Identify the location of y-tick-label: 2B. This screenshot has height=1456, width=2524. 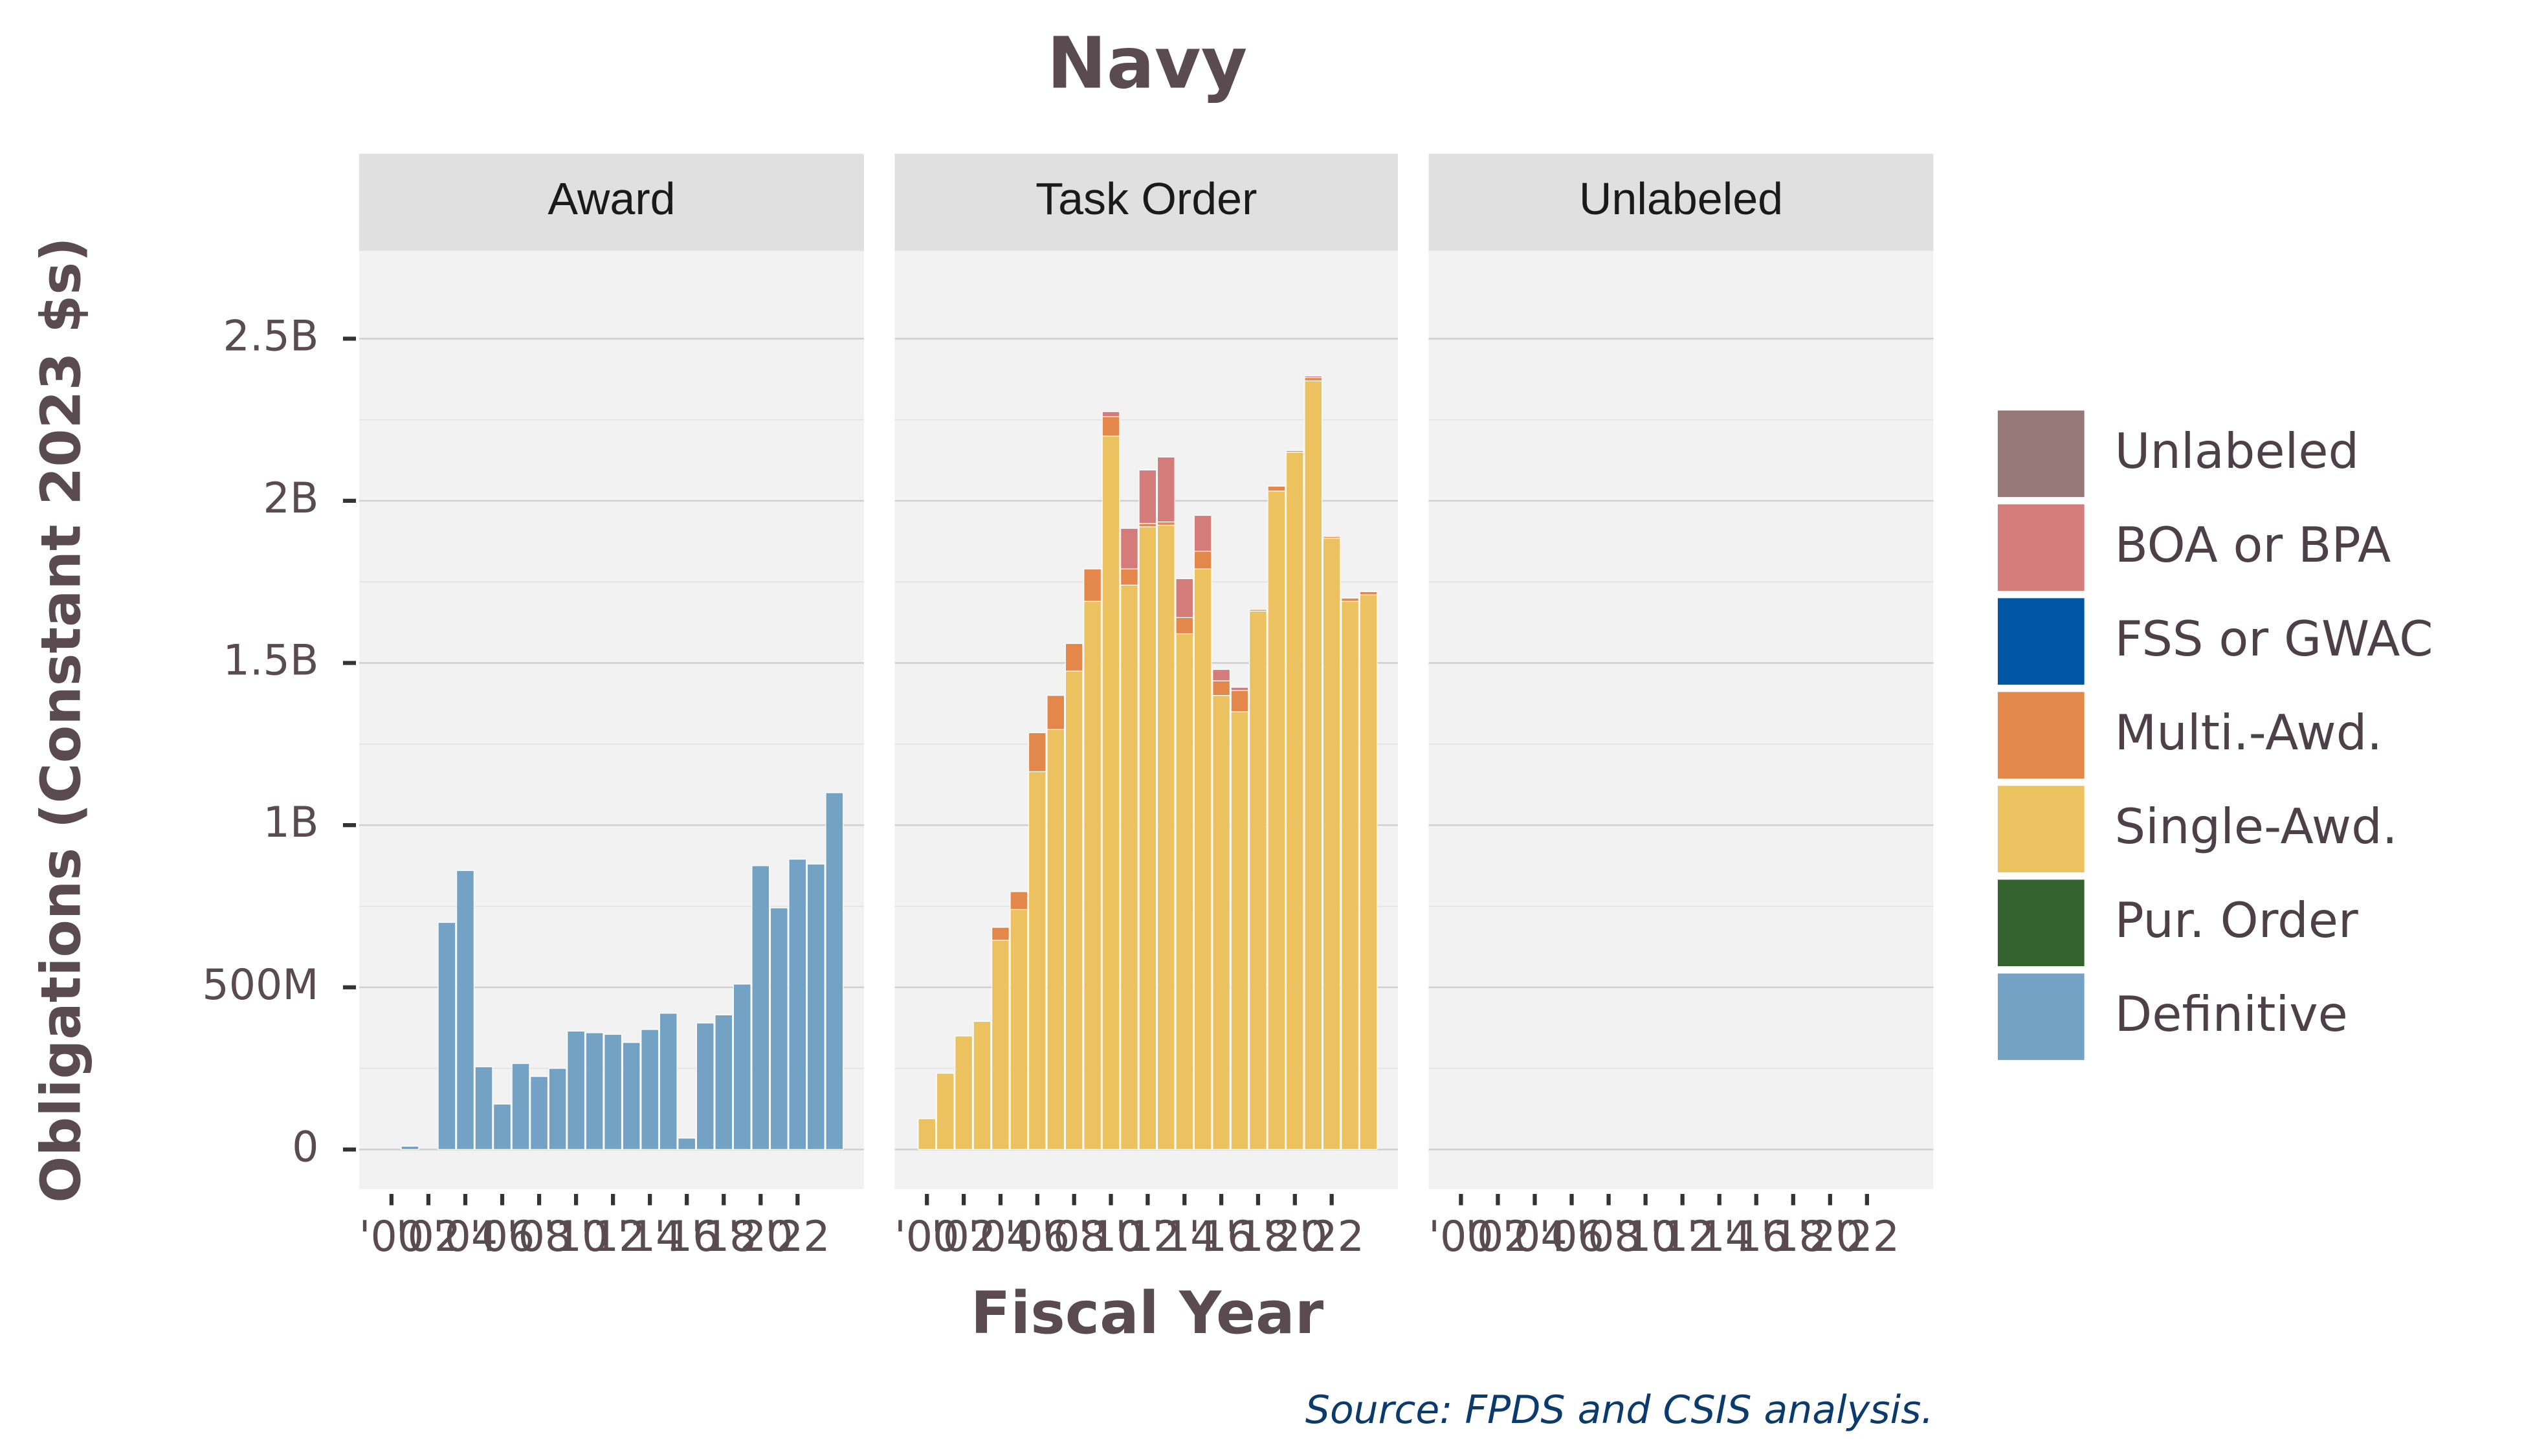
(291, 498).